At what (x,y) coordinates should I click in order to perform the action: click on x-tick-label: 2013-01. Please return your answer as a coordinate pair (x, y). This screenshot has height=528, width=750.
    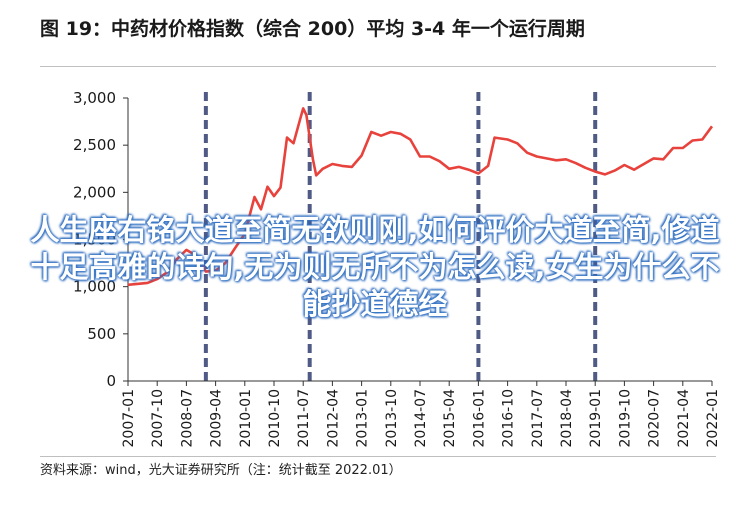
    Looking at the image, I should click on (363, 418).